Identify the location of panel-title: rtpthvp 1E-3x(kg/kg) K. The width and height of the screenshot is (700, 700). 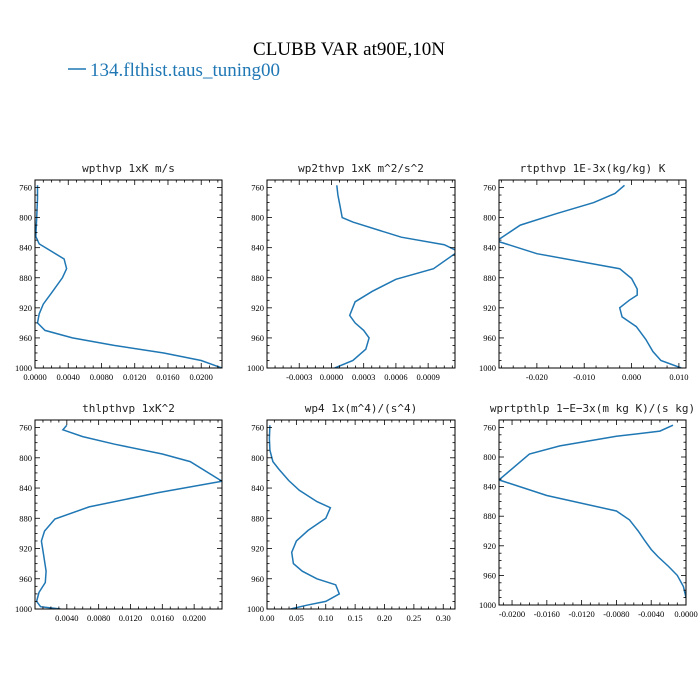
(593, 168).